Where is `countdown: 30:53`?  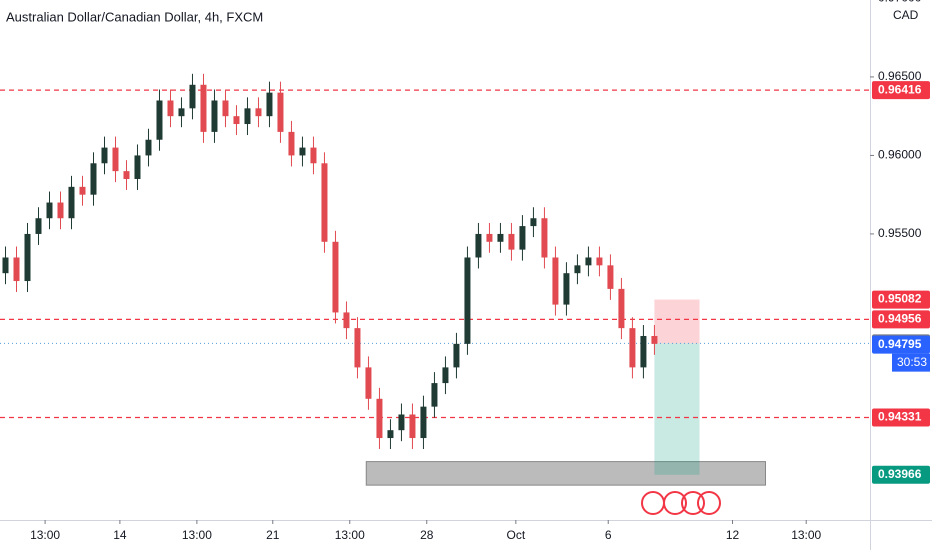
countdown: 30:53 is located at coordinates (912, 362).